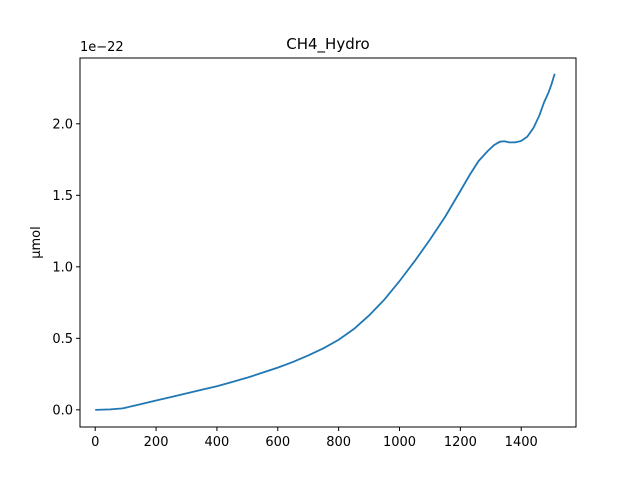 The image size is (640, 480). What do you see at coordinates (277, 442) in the screenshot?
I see `x-tick-label: 600` at bounding box center [277, 442].